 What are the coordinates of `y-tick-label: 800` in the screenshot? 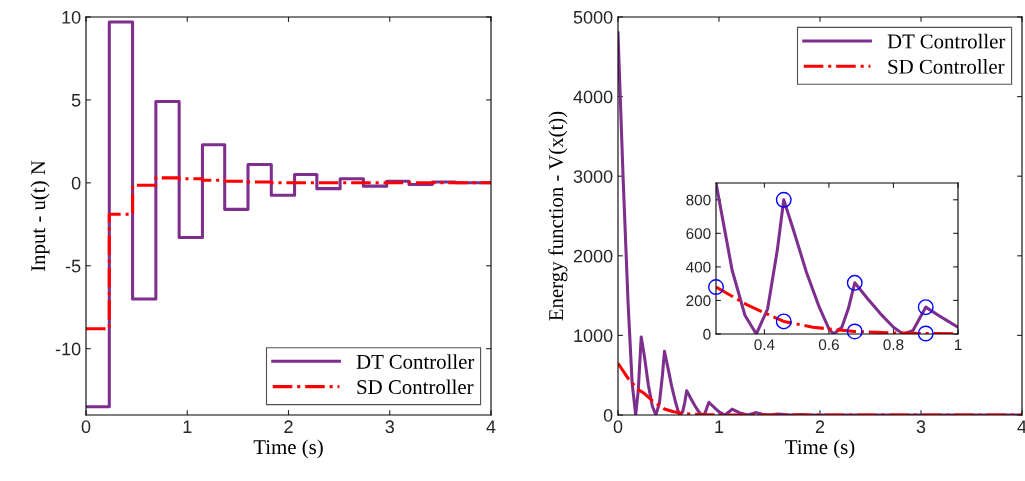 It's located at (698, 200).